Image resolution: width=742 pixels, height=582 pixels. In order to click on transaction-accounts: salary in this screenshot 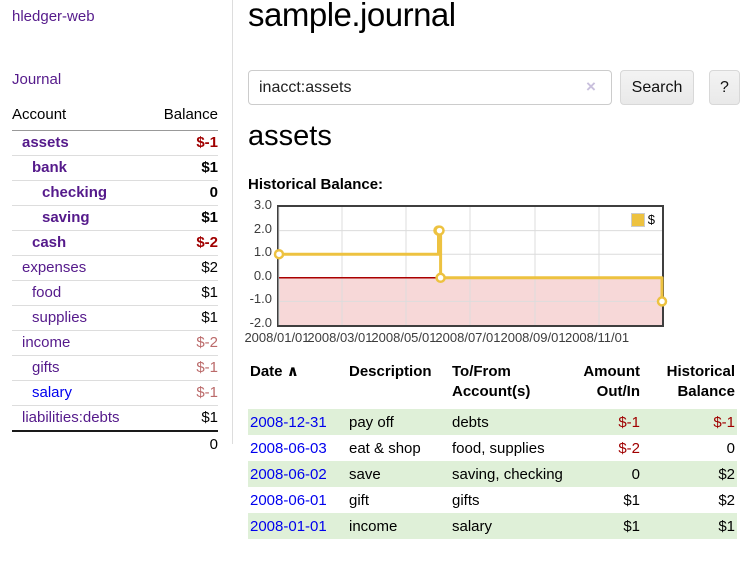, I will do `click(472, 526)`.